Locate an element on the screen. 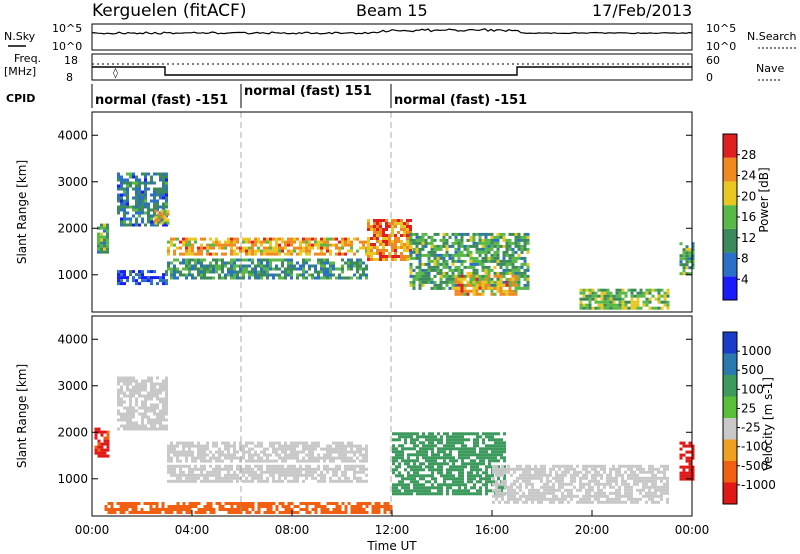 The height and width of the screenshot is (554, 800). colorbar-swatch is located at coordinates (730, 288).